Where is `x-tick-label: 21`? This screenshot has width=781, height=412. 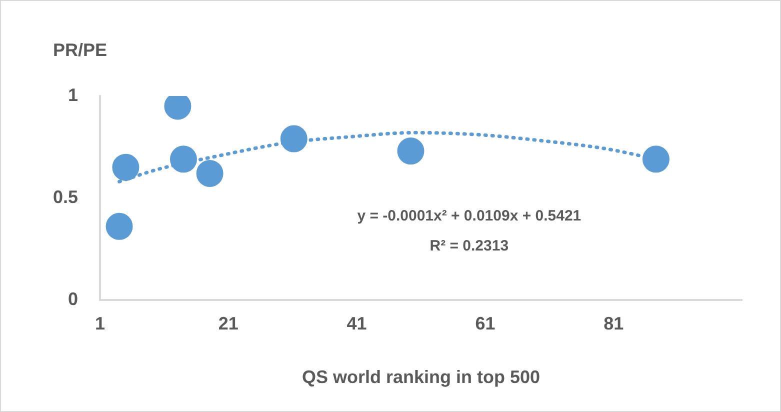
x-tick-label: 21 is located at coordinates (228, 324).